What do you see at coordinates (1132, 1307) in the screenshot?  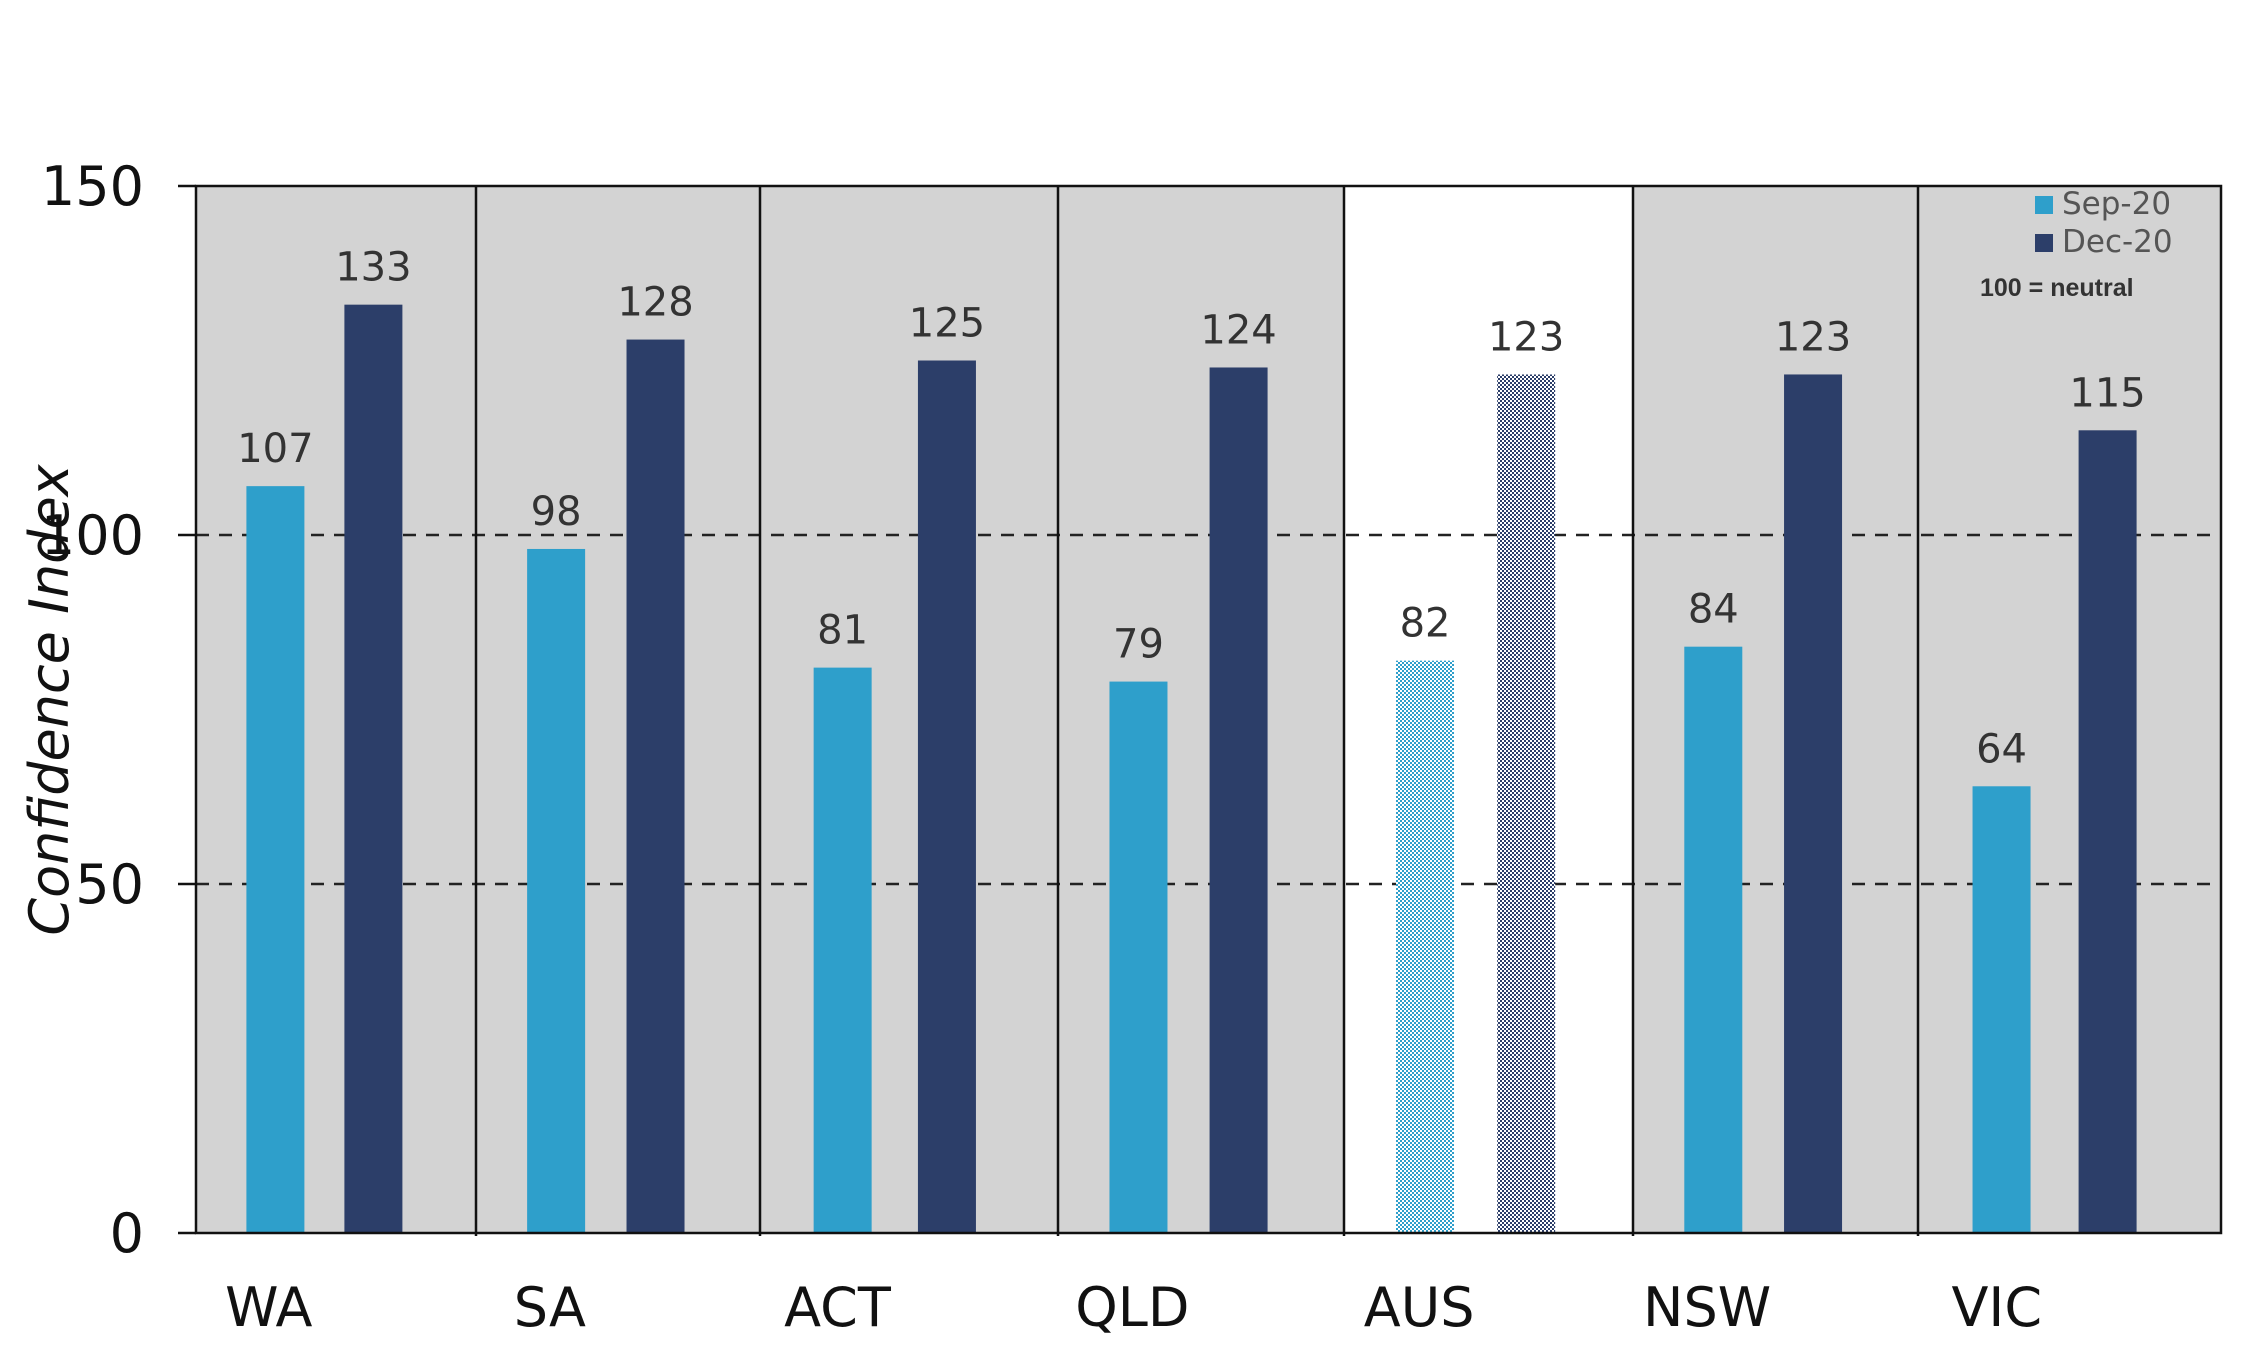 I see `category-label-qld: QLD` at bounding box center [1132, 1307].